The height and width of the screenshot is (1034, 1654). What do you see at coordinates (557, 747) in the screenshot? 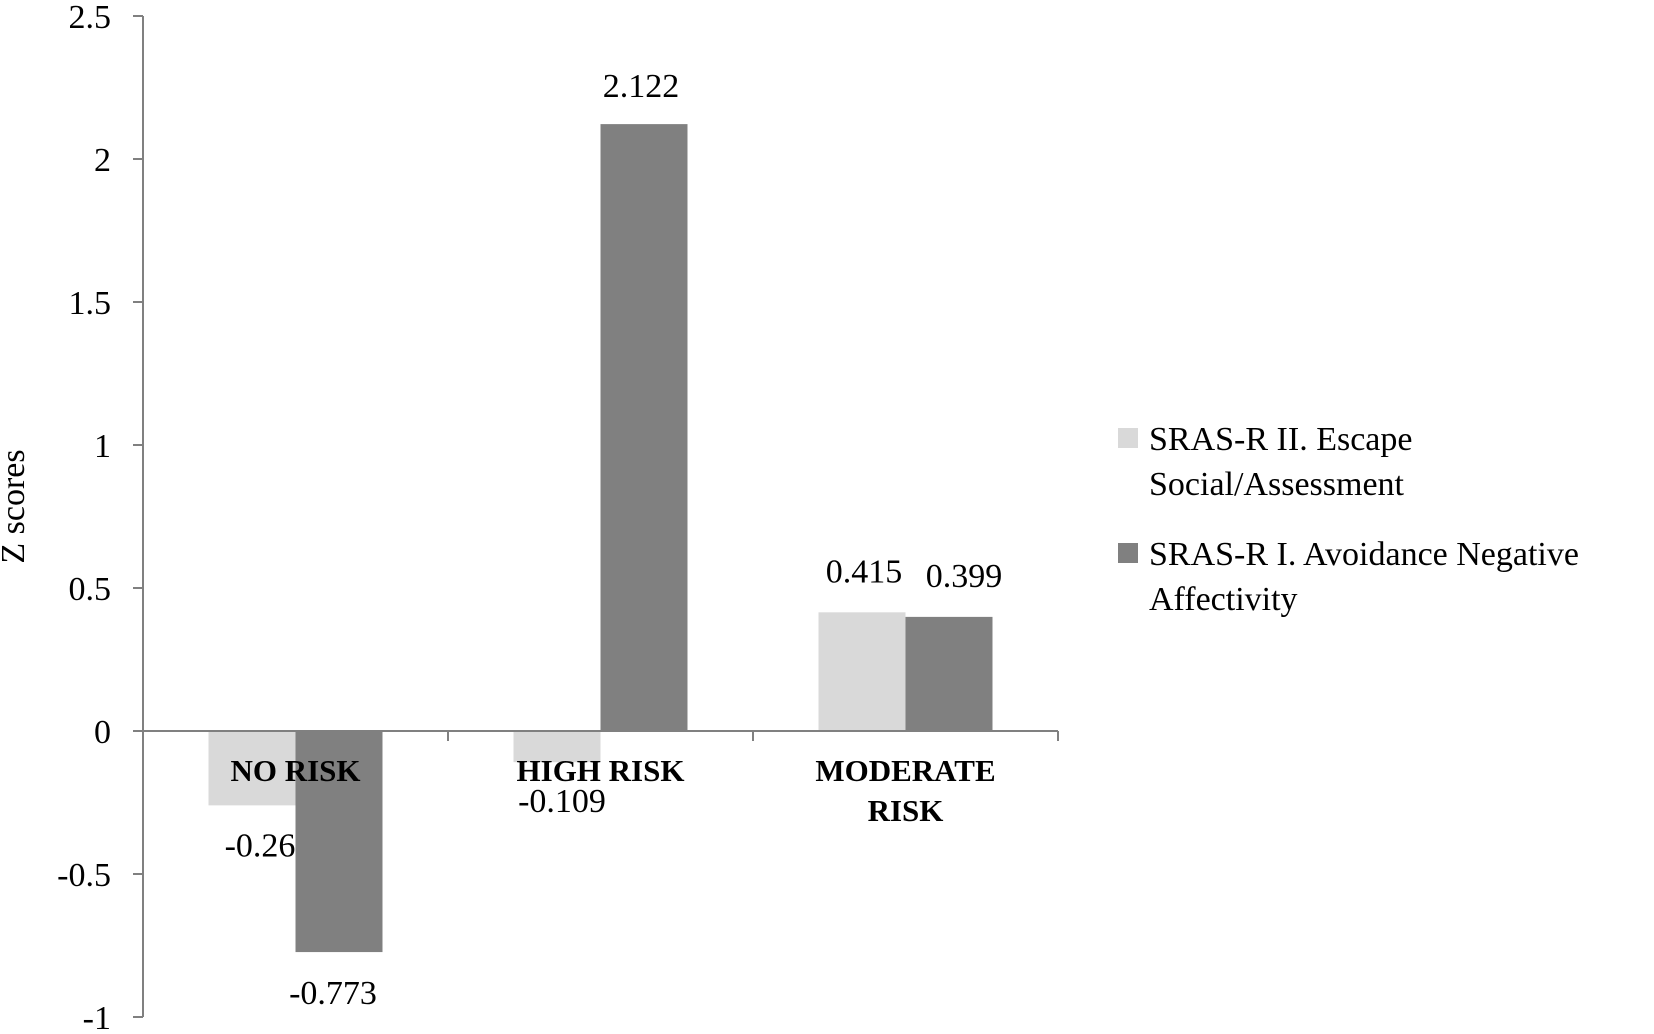
I see `bar-series1-high-risk` at bounding box center [557, 747].